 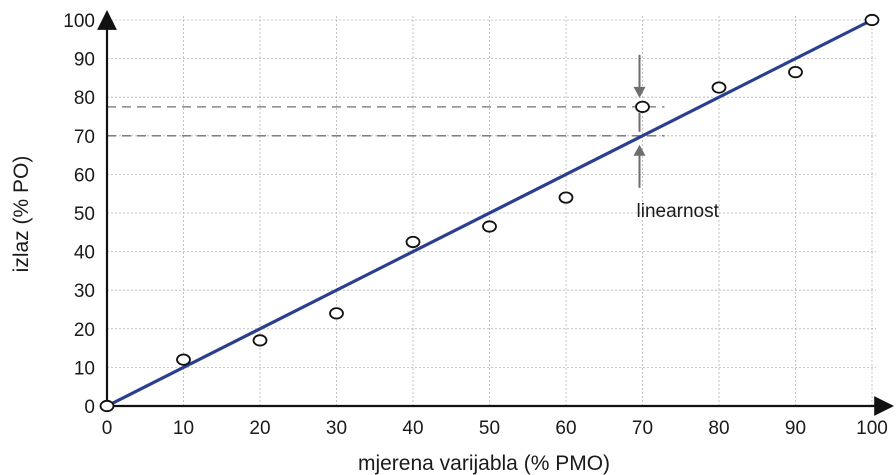 What do you see at coordinates (872, 428) in the screenshot?
I see `x-tick-label: 100` at bounding box center [872, 428].